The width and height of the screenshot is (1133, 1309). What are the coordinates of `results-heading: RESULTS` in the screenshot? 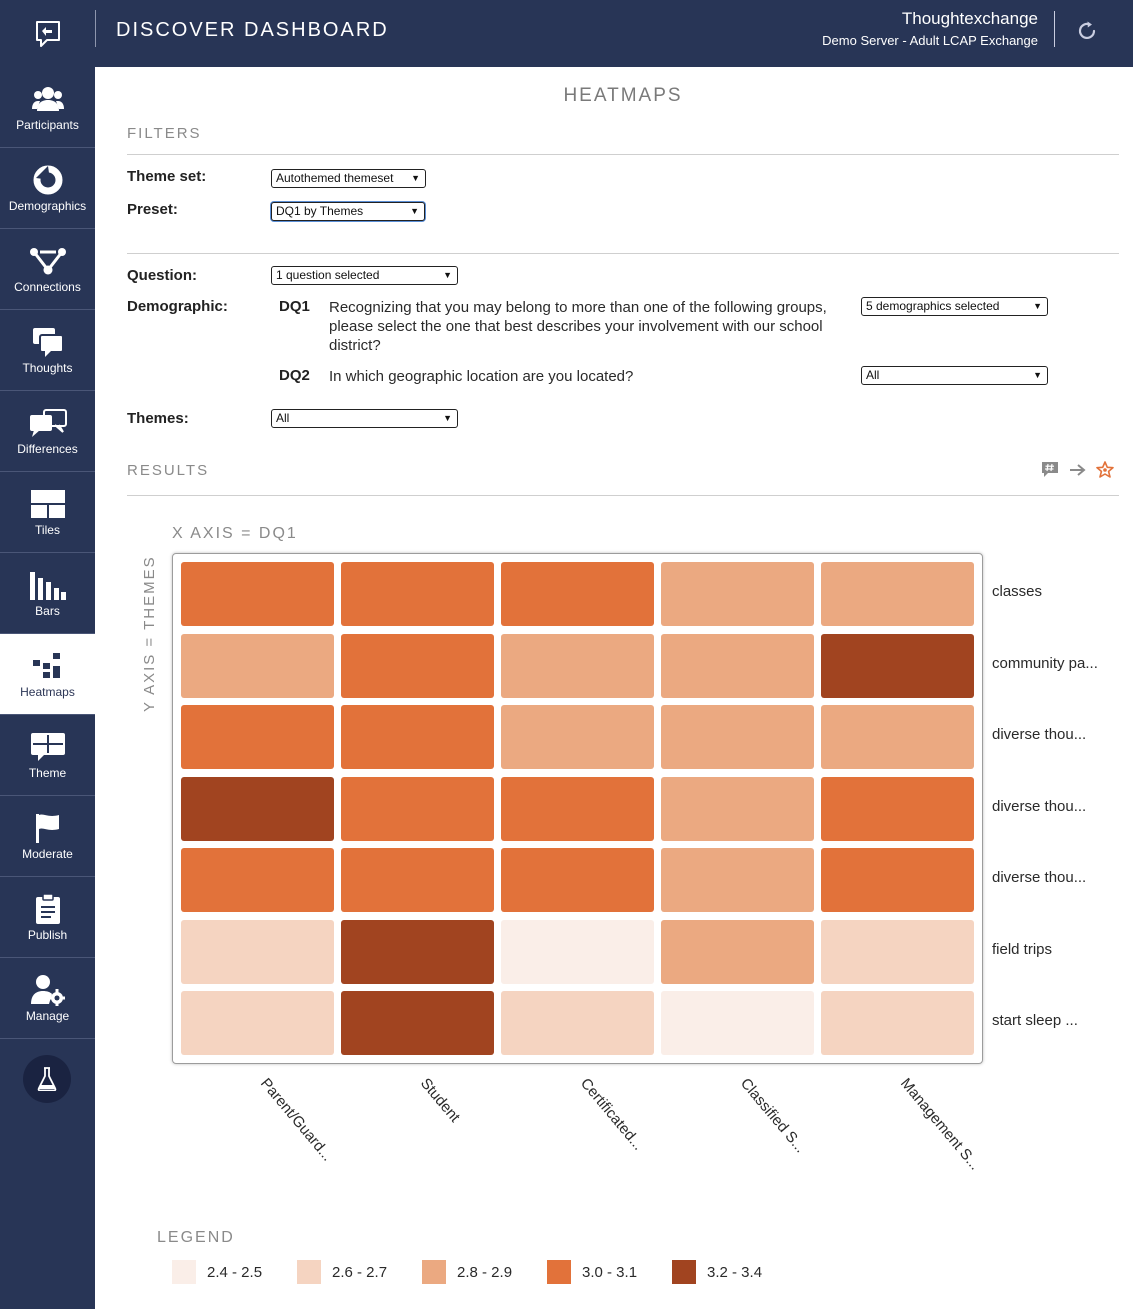 It's located at (168, 470).